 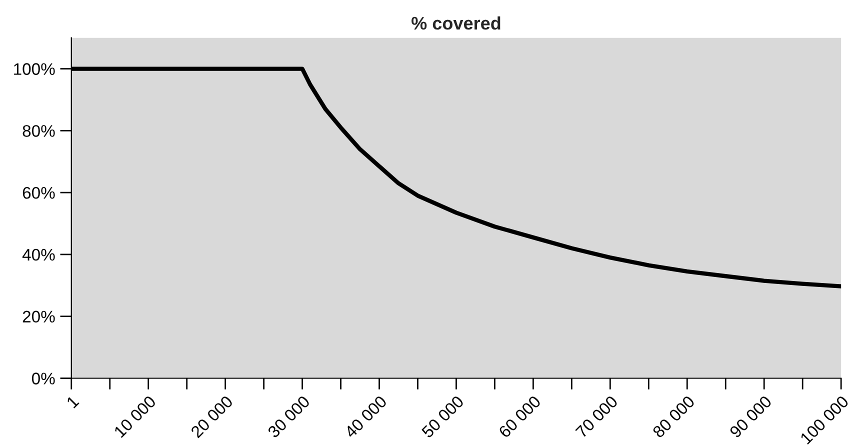 I want to click on x-tick-label: 30 000, so click(x=288, y=416).